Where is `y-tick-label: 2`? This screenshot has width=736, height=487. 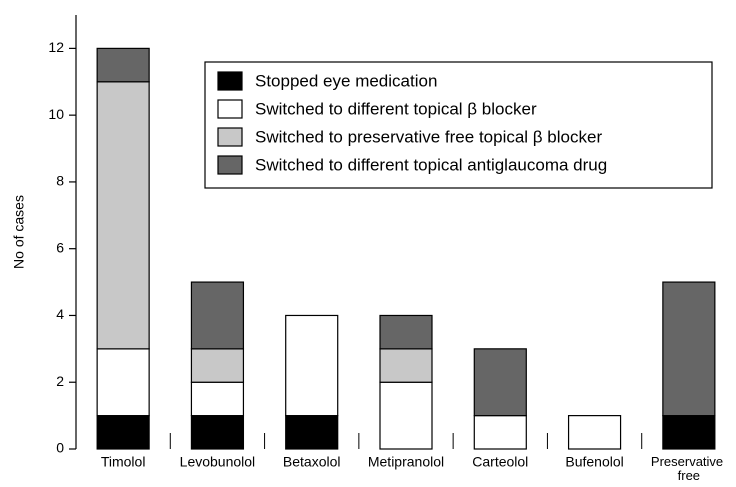 y-tick-label: 2 is located at coordinates (60, 381).